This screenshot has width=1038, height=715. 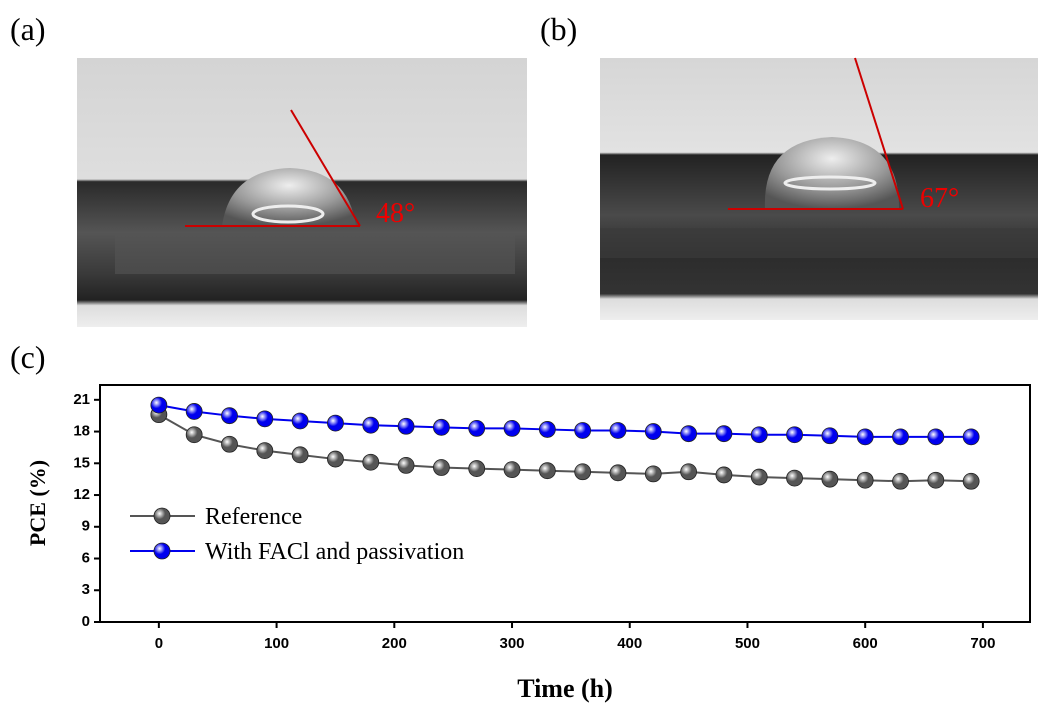 I want to click on y-tick-label: 0, so click(x=86, y=621).